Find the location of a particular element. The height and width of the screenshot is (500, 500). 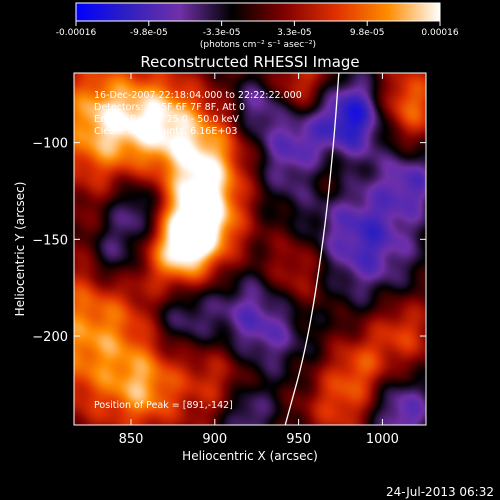

colorbar-tick-label: -3.3e-05 is located at coordinates (222, 33).